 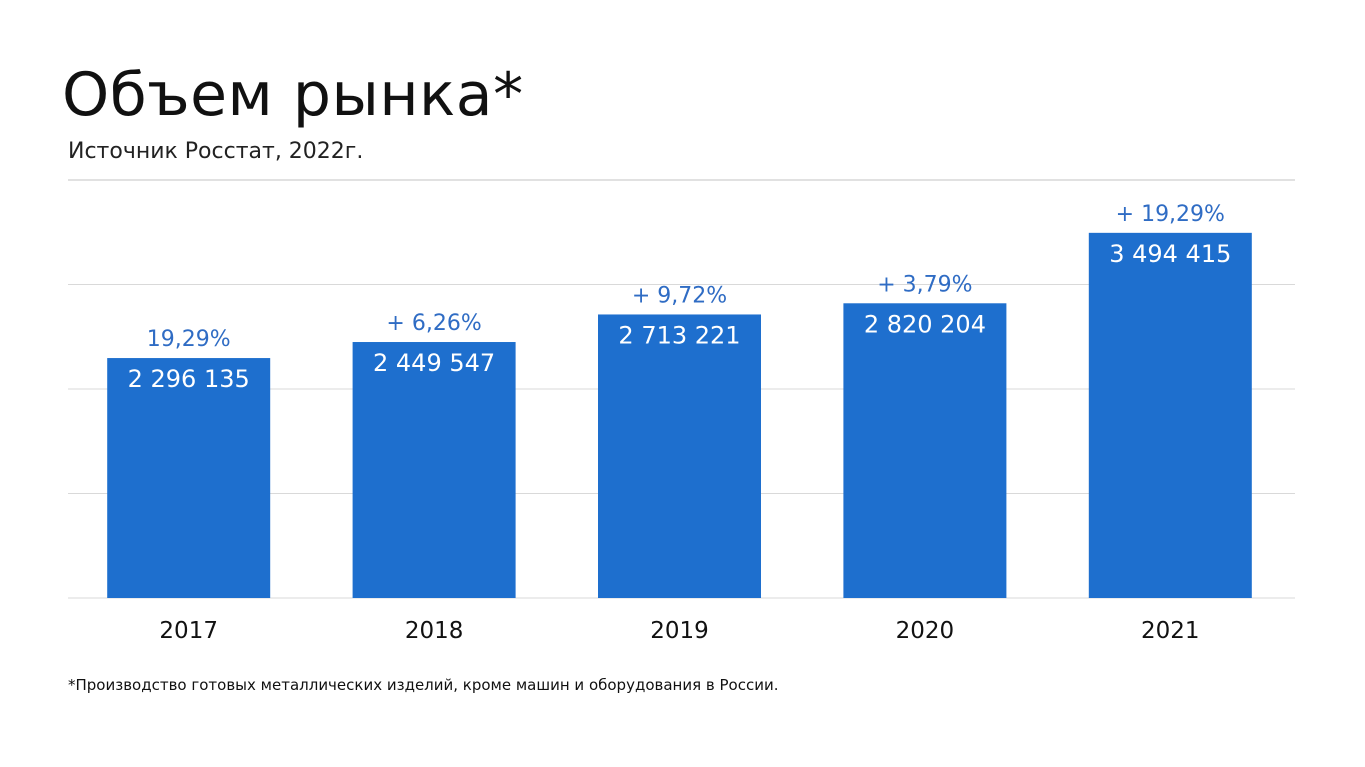 What do you see at coordinates (1170, 415) in the screenshot?
I see `bar-2021` at bounding box center [1170, 415].